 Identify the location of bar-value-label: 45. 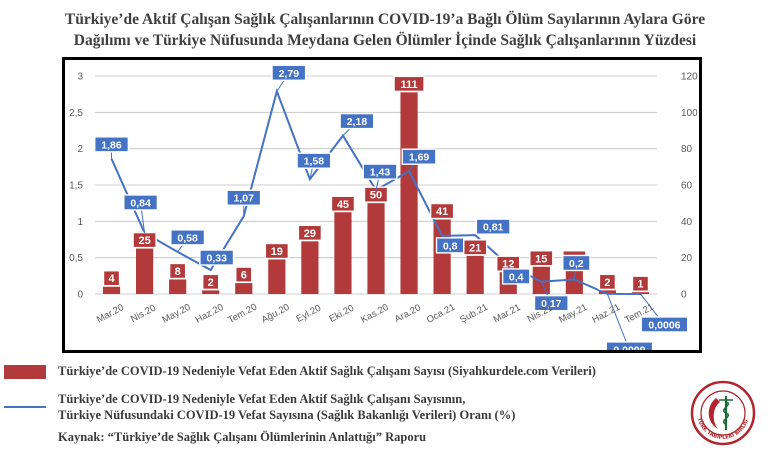
(343, 205).